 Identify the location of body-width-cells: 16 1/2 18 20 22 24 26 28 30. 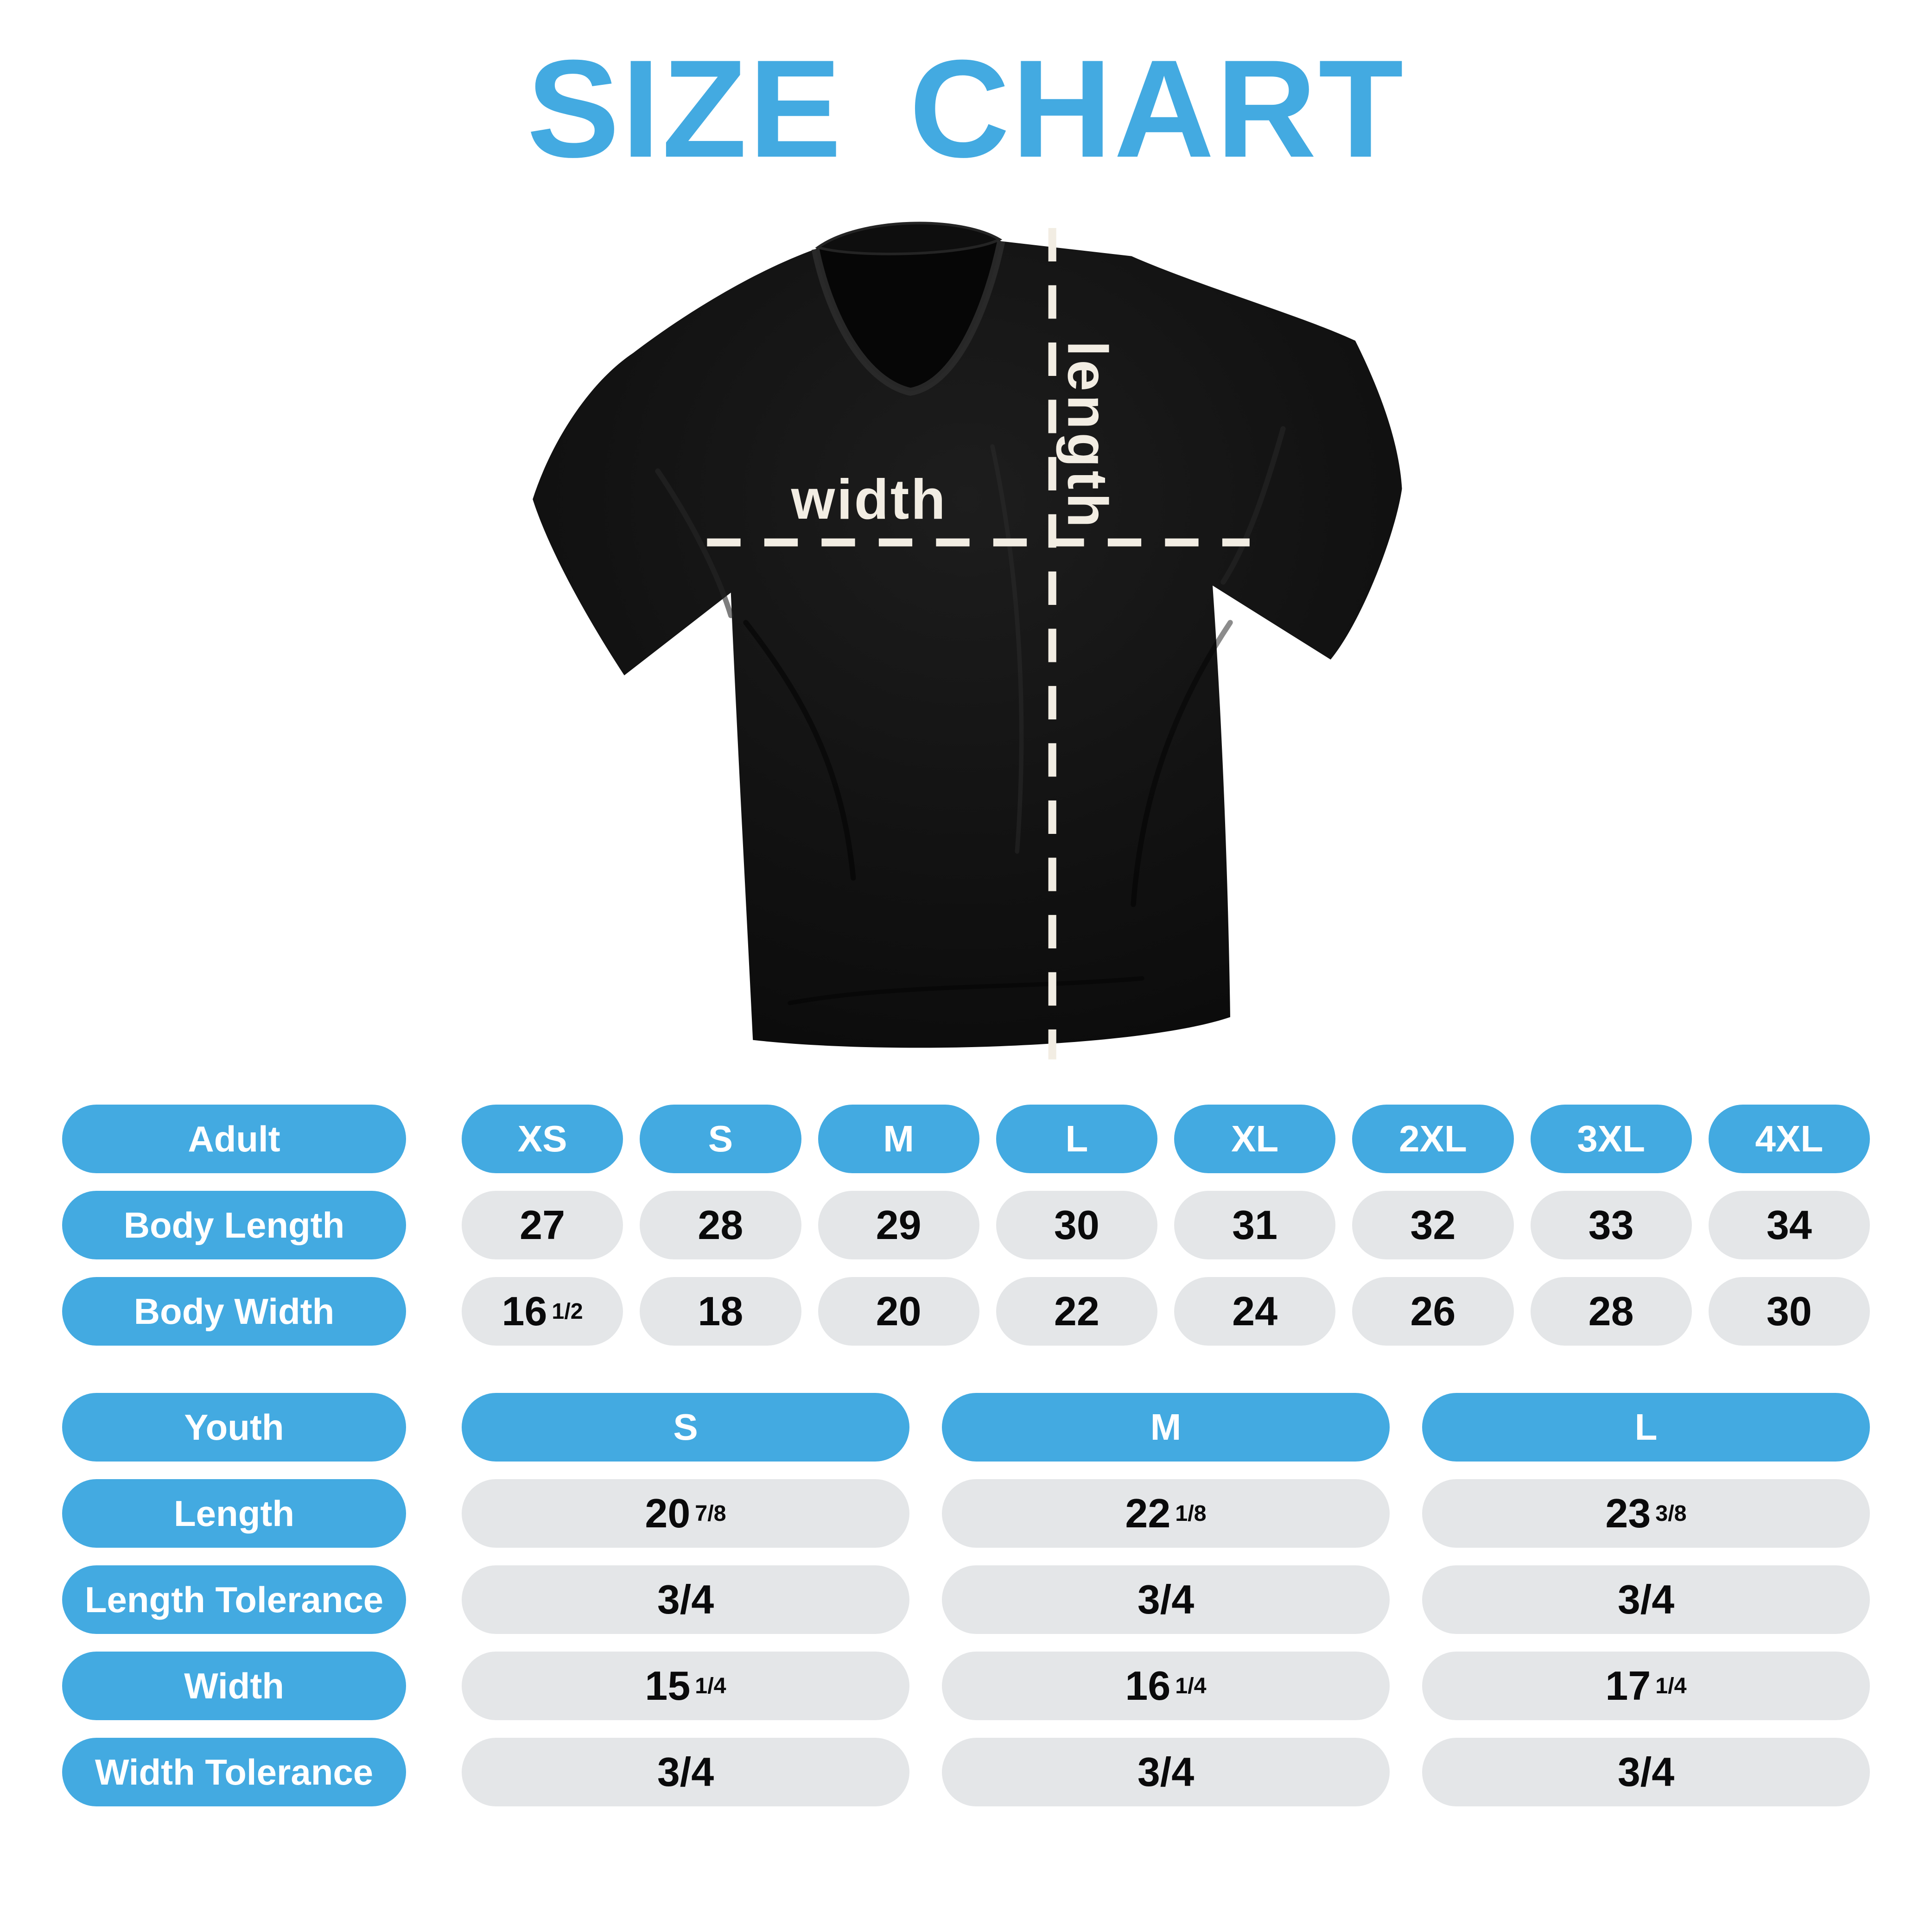
(1166, 1311).